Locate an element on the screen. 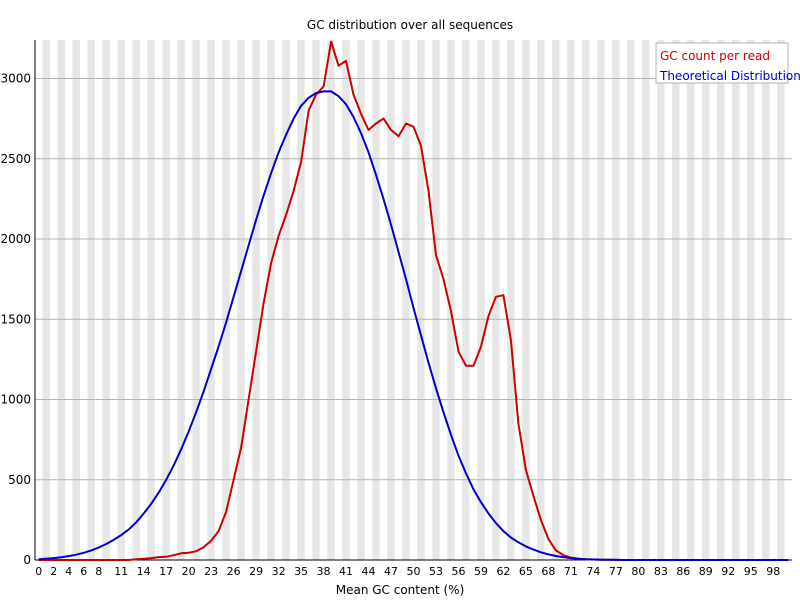 The image size is (800, 604). x-tick-label-86: 86 is located at coordinates (683, 571).